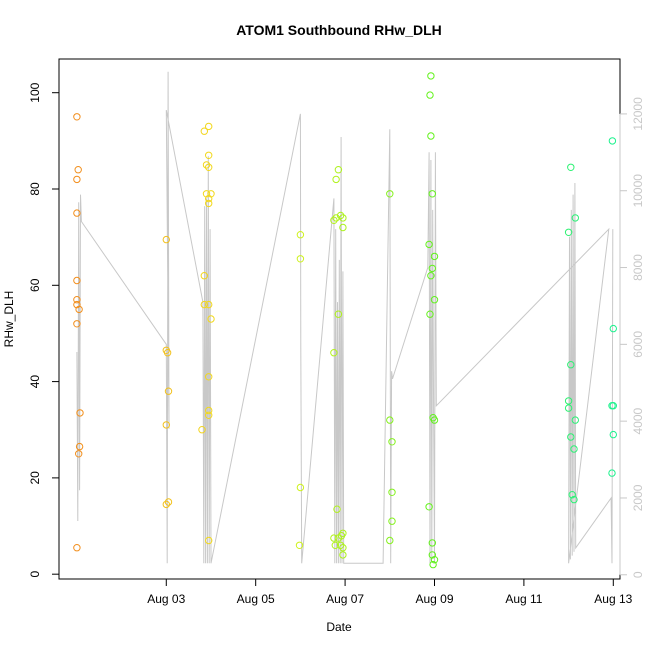  What do you see at coordinates (339, 627) in the screenshot?
I see `x-axis-label: Date` at bounding box center [339, 627].